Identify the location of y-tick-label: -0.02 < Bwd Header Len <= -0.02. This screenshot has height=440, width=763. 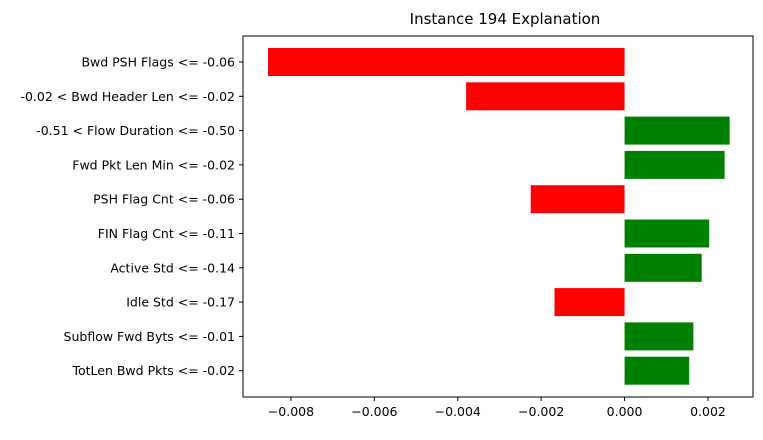
(127, 96).